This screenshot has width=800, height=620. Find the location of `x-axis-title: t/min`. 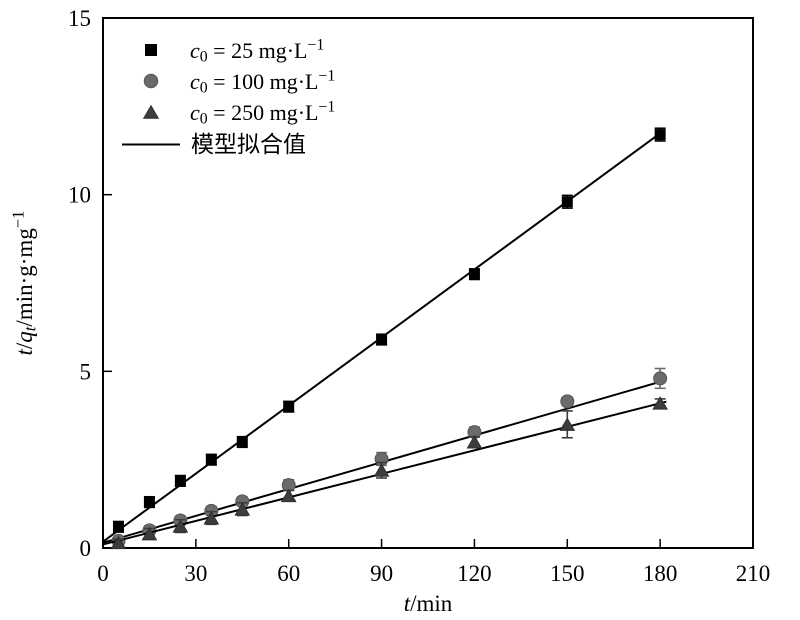

x-axis-title: t/min is located at coordinates (428, 603).